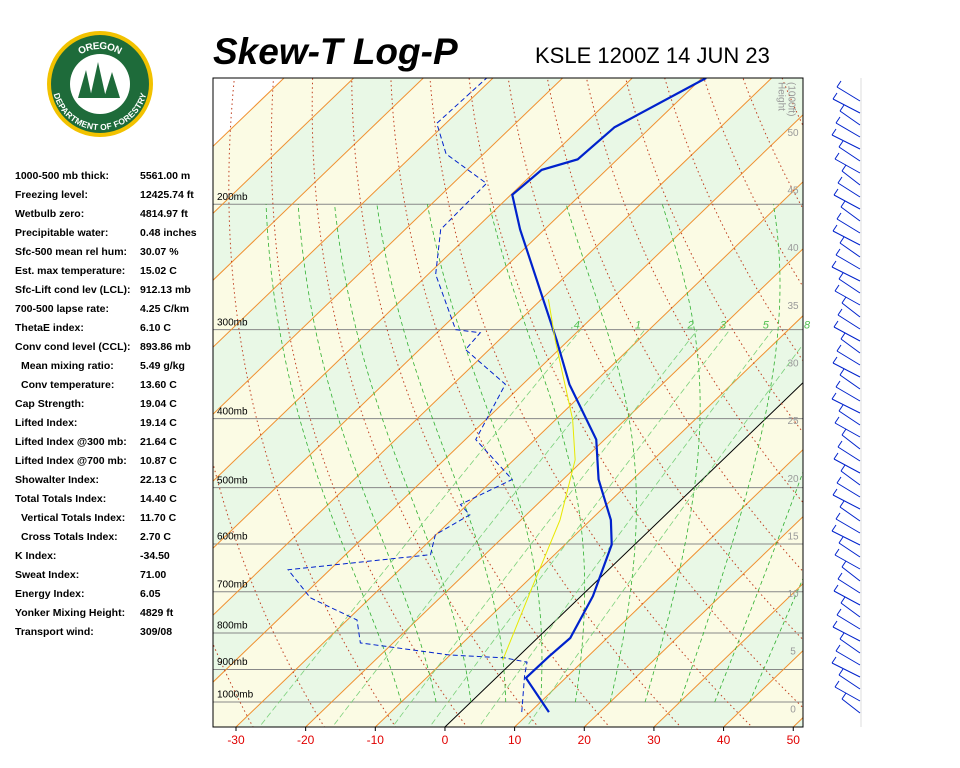 The width and height of the screenshot is (960, 768). What do you see at coordinates (71, 461) in the screenshot?
I see `stat-label: Lifted Index @700 mb:` at bounding box center [71, 461].